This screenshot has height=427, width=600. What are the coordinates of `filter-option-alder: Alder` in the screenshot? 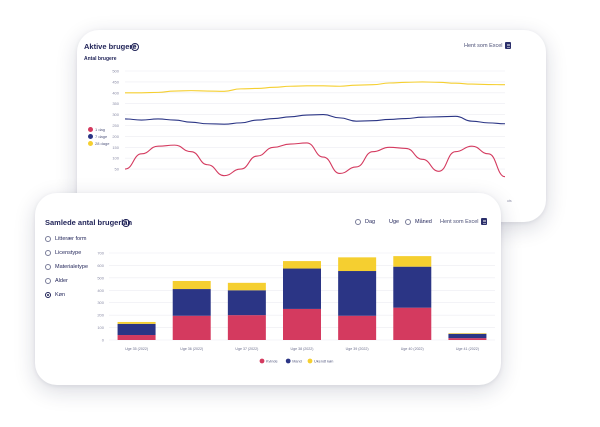 It's located at (56, 281).